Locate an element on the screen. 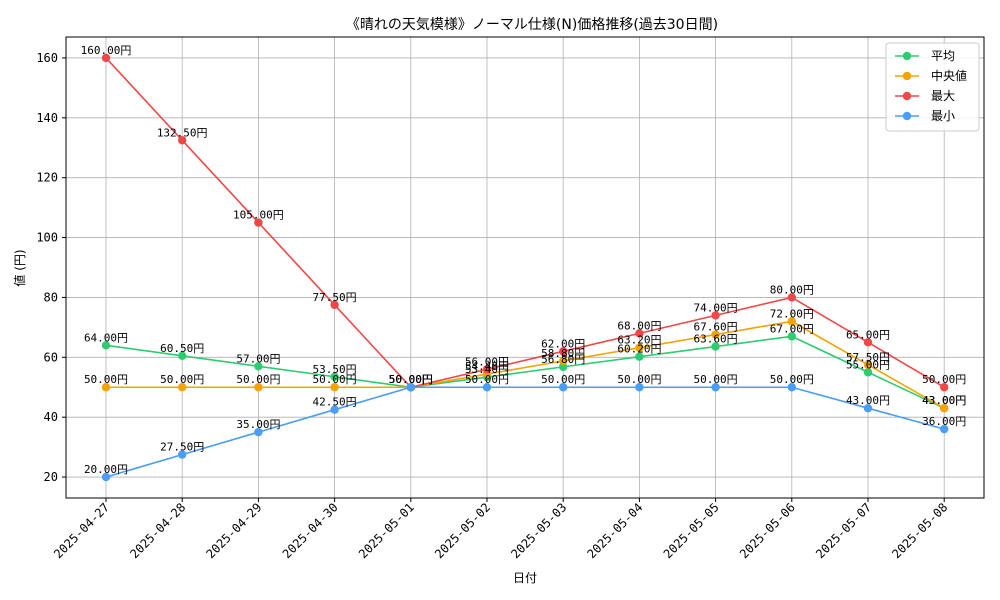  x-tick-label: 2025-05-05 is located at coordinates (691, 530).